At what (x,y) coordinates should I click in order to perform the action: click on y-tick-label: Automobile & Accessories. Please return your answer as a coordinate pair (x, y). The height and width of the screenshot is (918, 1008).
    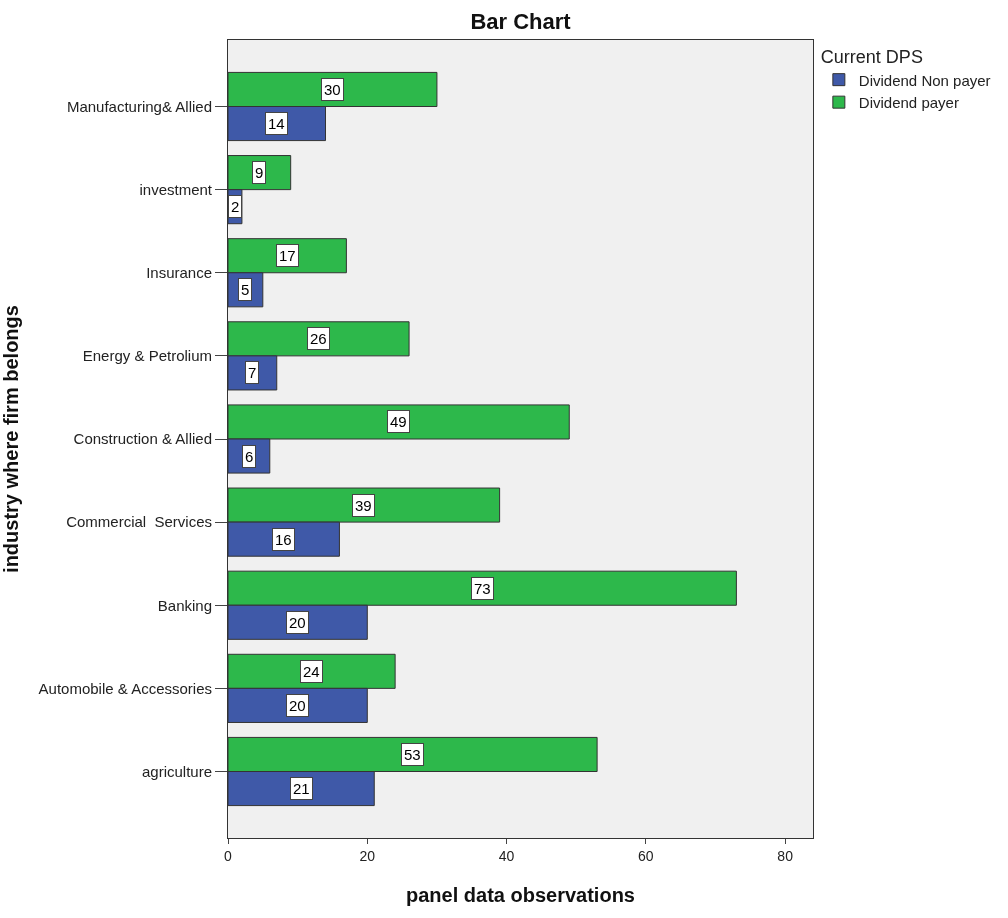
    Looking at the image, I should click on (125, 688).